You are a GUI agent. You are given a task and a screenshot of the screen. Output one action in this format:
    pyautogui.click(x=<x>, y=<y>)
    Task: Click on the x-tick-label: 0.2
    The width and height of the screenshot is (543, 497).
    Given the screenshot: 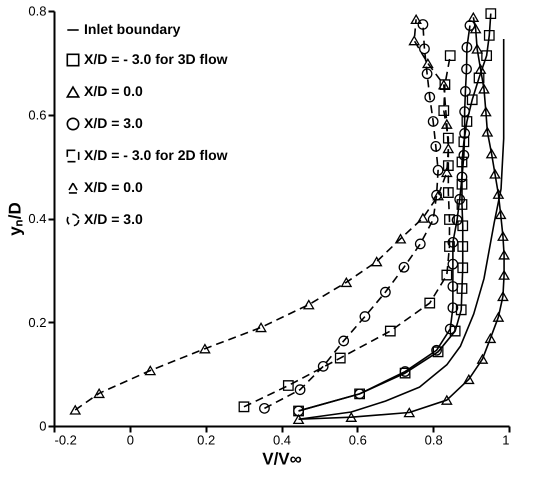 What is the action you would take?
    pyautogui.click(x=206, y=440)
    